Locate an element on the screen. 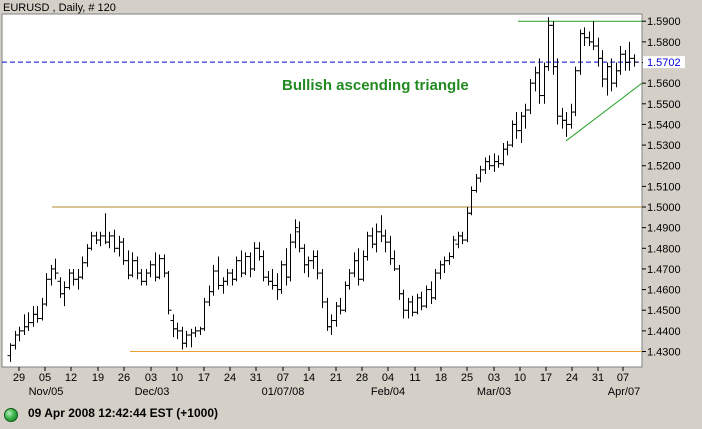 The image size is (702, 429). x-month-label: Nov/05 is located at coordinates (46, 392).